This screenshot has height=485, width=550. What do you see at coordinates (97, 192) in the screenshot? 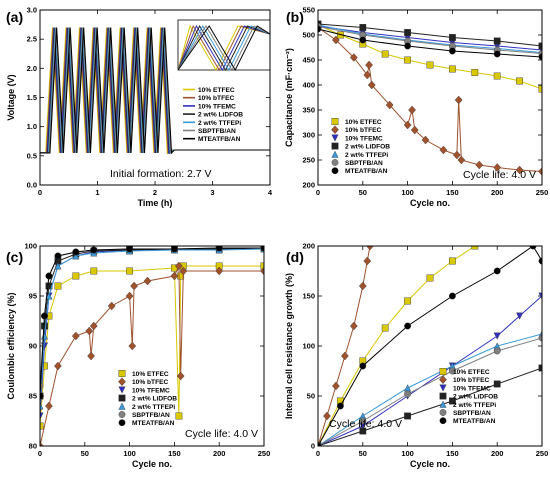
I see `x-tick-label: 1` at bounding box center [97, 192].